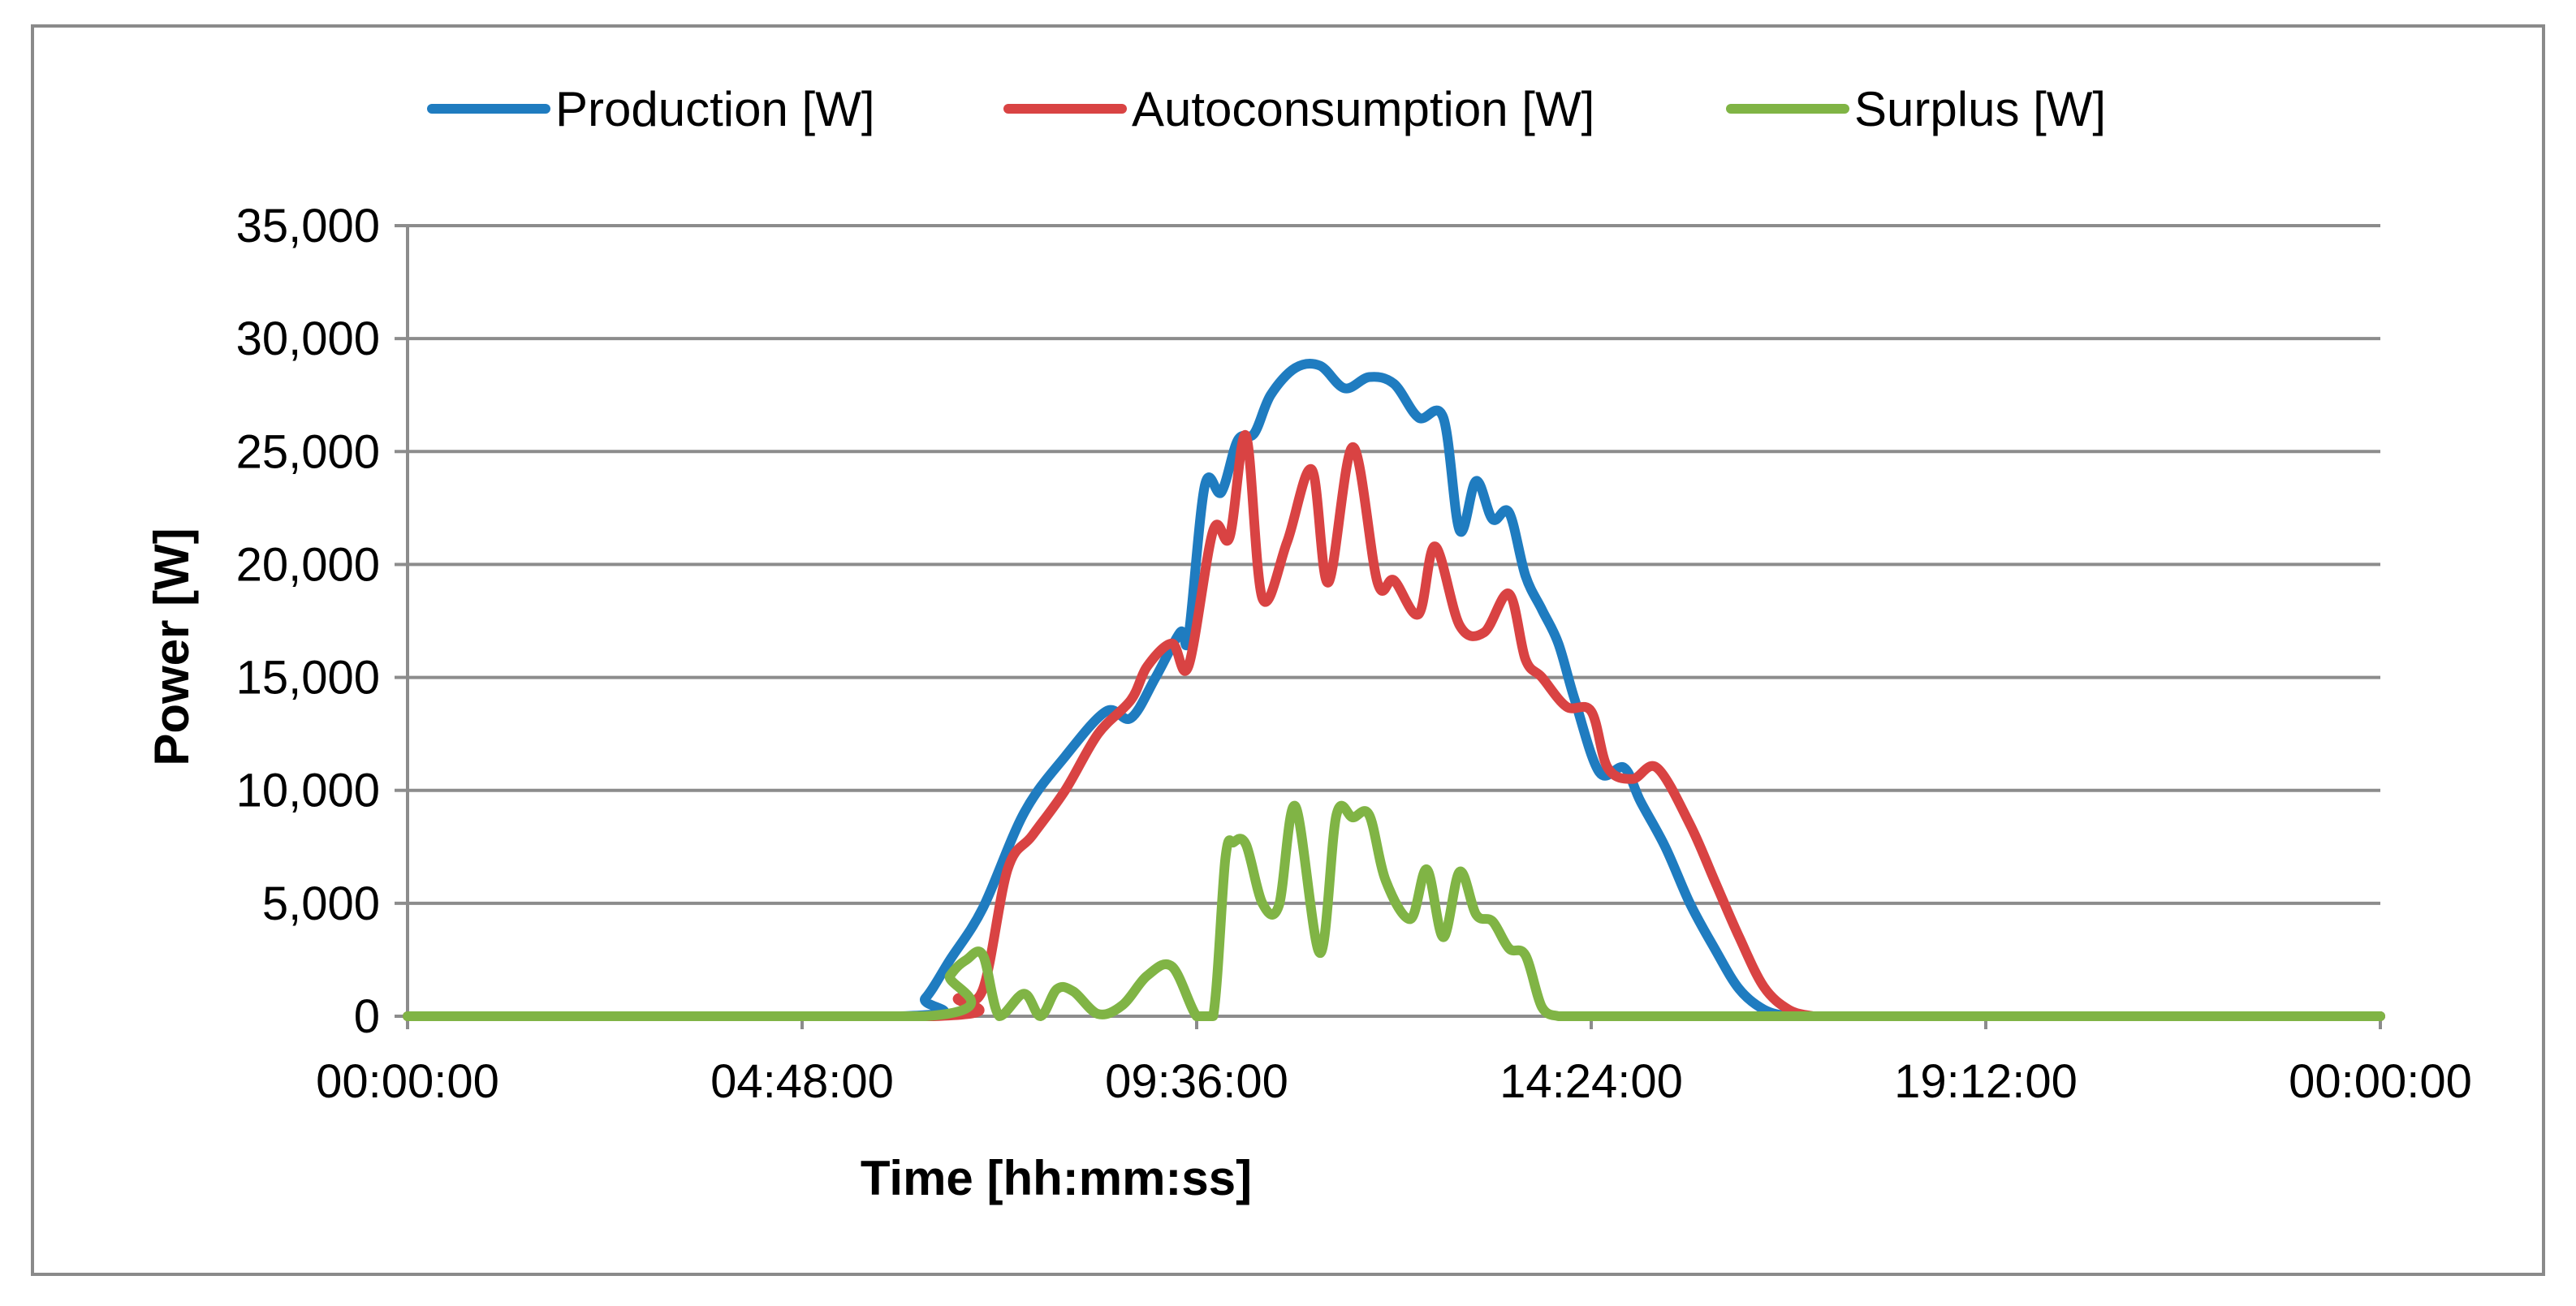 The height and width of the screenshot is (1306, 2576). What do you see at coordinates (1986, 1081) in the screenshot?
I see `x-tick-label-4: 19:12:00` at bounding box center [1986, 1081].